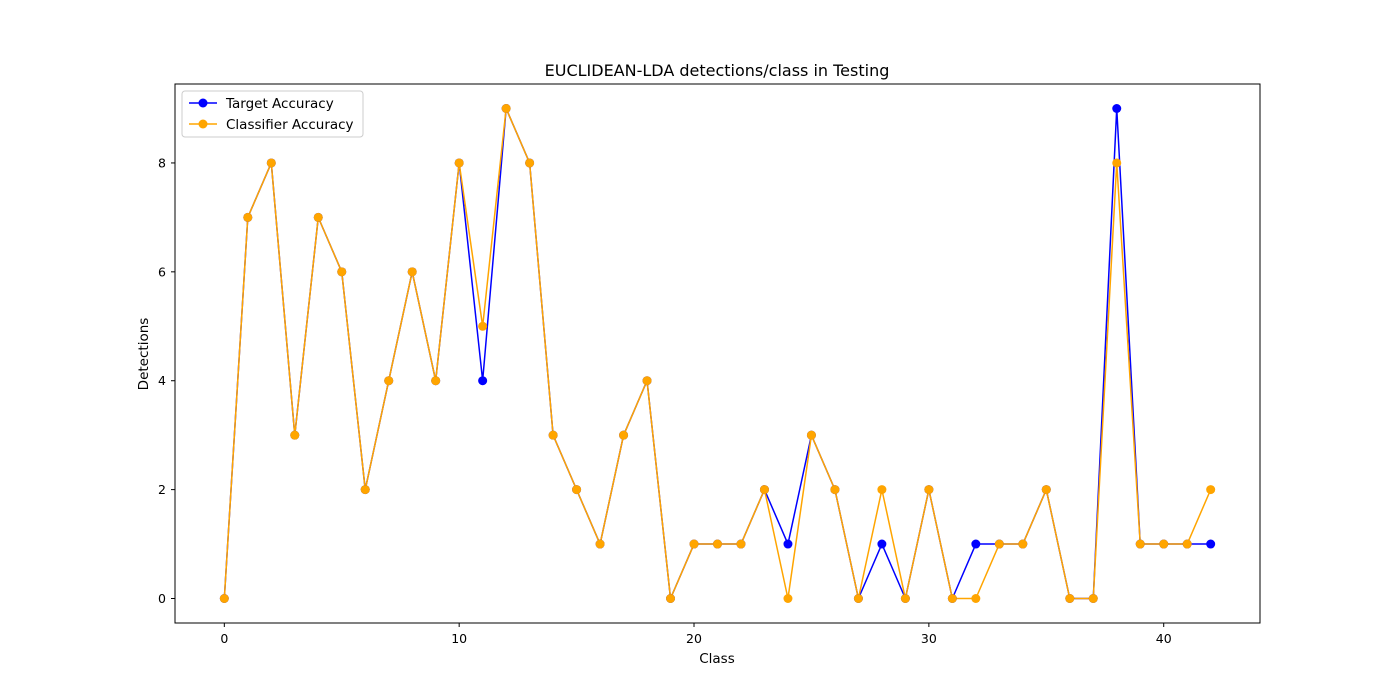 This screenshot has width=1400, height=700. Describe the element at coordinates (162, 162) in the screenshot. I see `y-tick-label: 8` at that location.